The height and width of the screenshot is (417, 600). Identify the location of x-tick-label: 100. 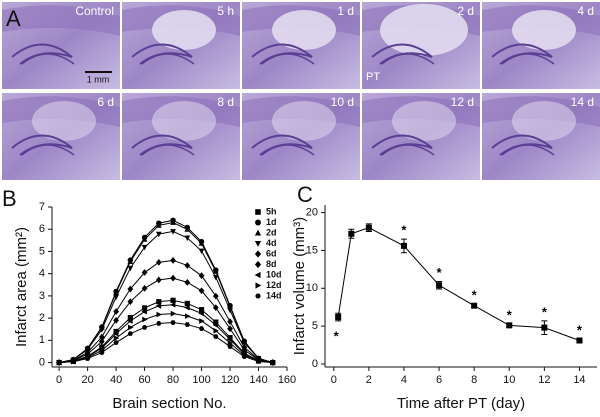
(201, 380).